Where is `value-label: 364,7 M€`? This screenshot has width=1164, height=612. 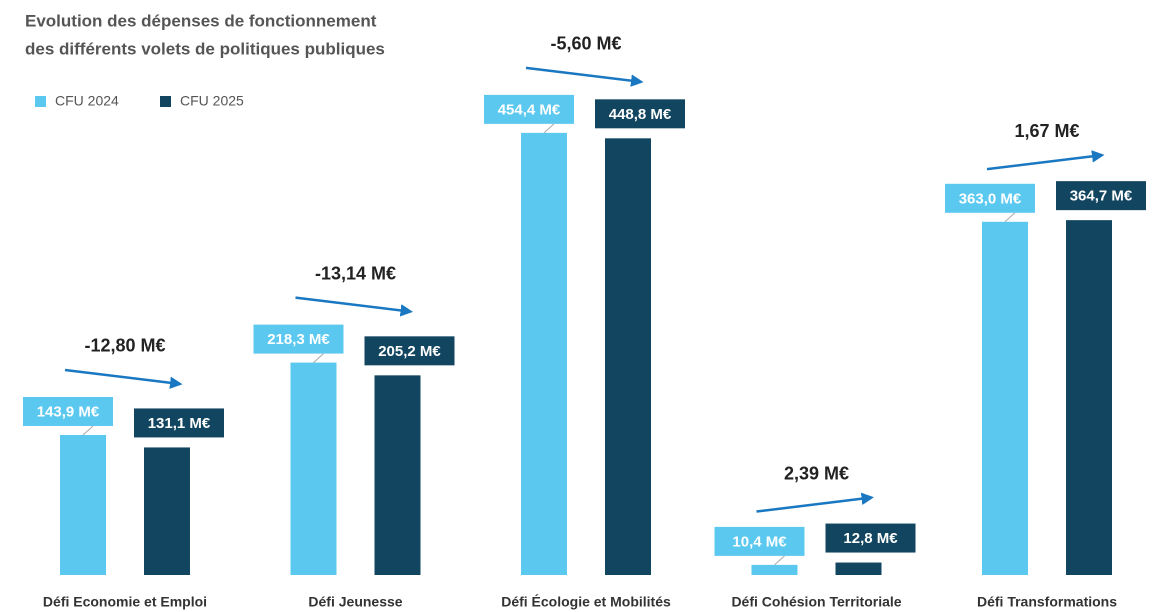
value-label: 364,7 M€ is located at coordinates (1101, 196).